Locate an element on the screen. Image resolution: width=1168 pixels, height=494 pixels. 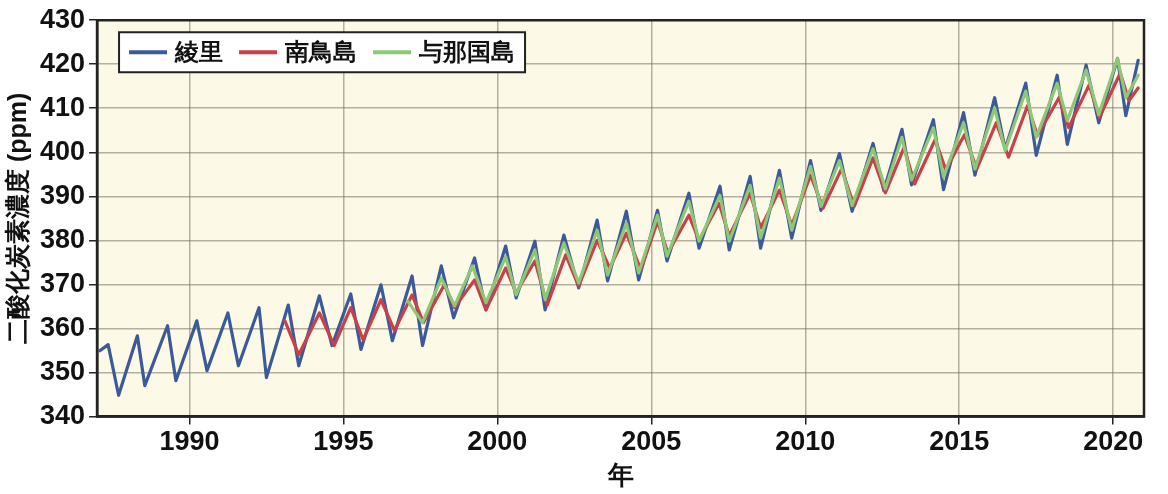
y-tick-label: 410 is located at coordinates (62, 106).